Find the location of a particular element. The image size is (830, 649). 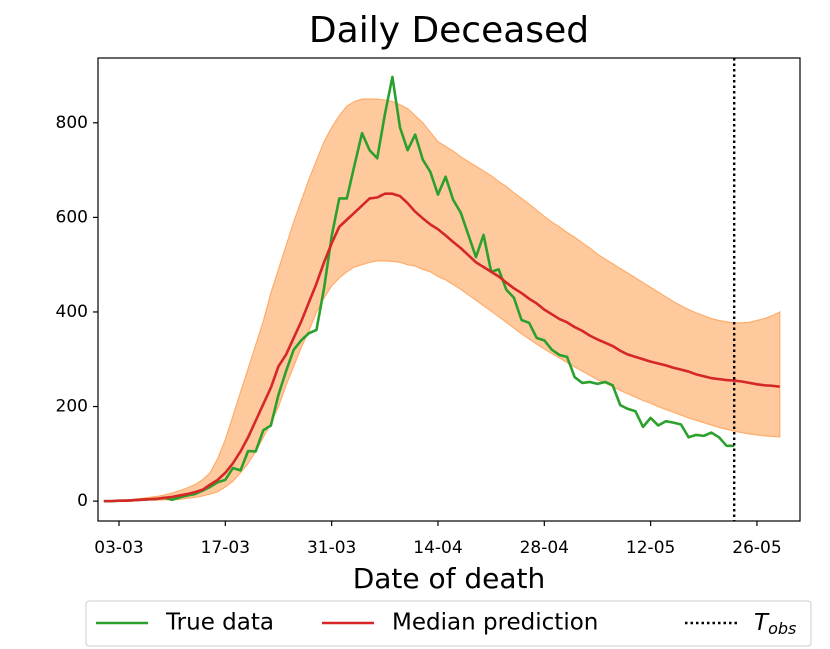

x-axis-label: Date of death is located at coordinates (449, 578).